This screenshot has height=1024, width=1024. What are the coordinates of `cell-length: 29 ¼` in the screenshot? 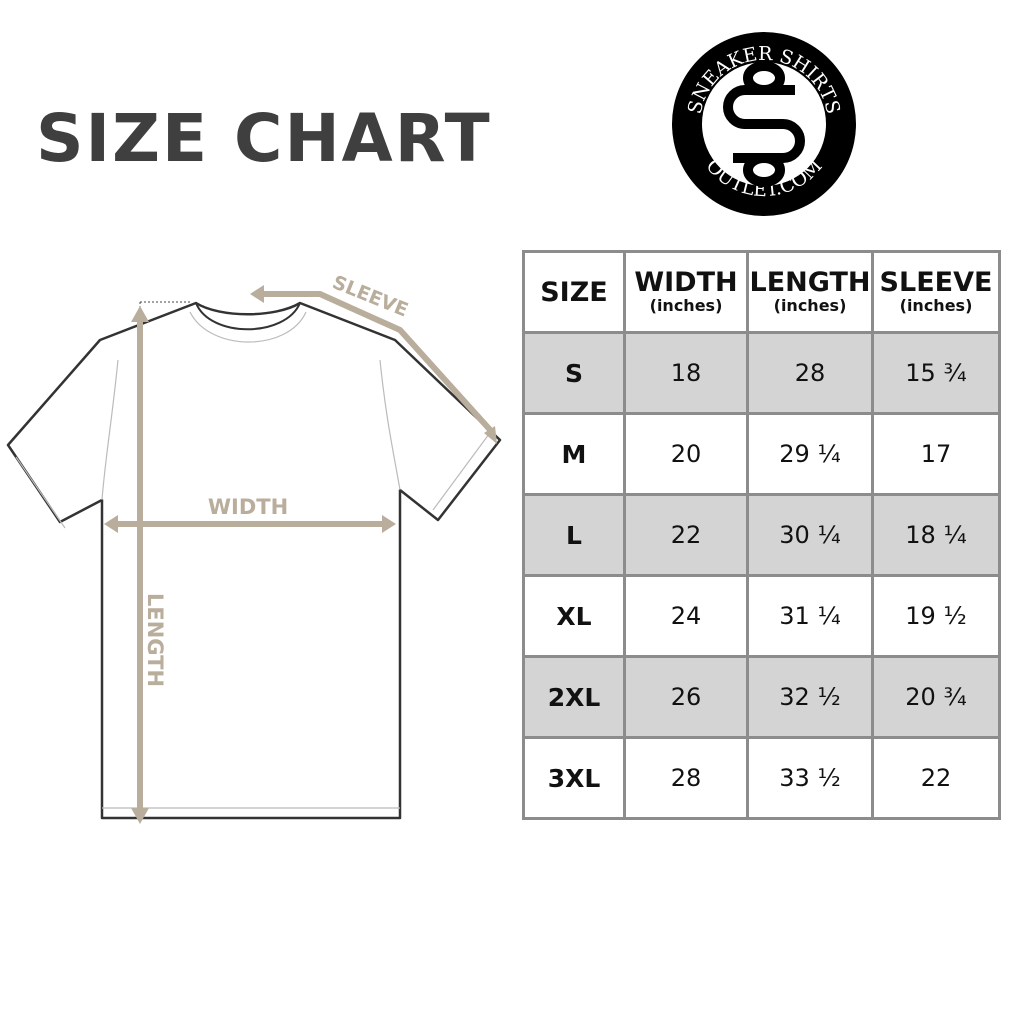 It's located at (810, 454).